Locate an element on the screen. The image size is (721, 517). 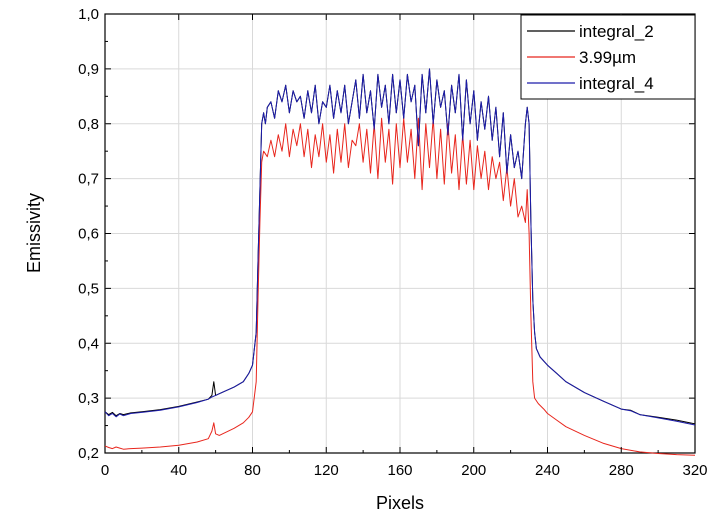
legend-label: integral_2 is located at coordinates (616, 31).